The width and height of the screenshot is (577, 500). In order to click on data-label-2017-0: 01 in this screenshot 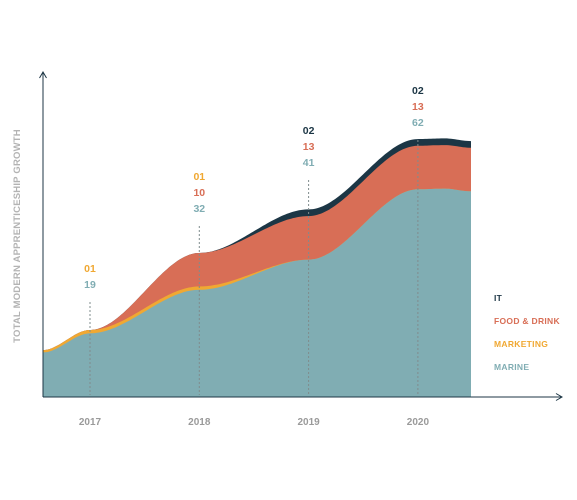, I will do `click(90, 269)`.